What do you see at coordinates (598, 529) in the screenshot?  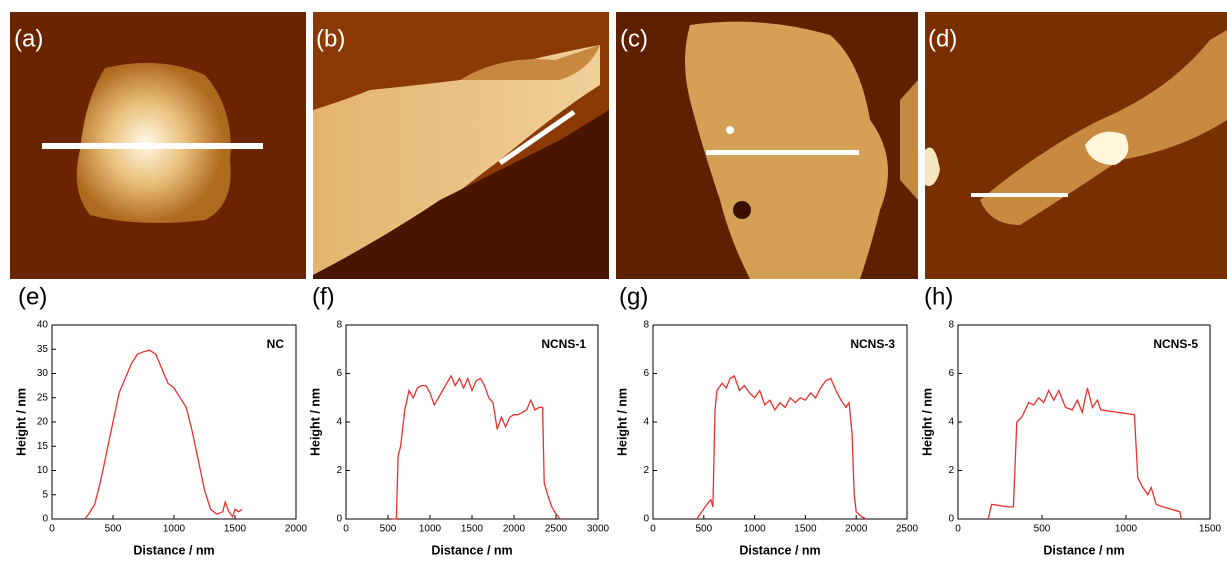 I see `x-tick-label: 3000` at bounding box center [598, 529].